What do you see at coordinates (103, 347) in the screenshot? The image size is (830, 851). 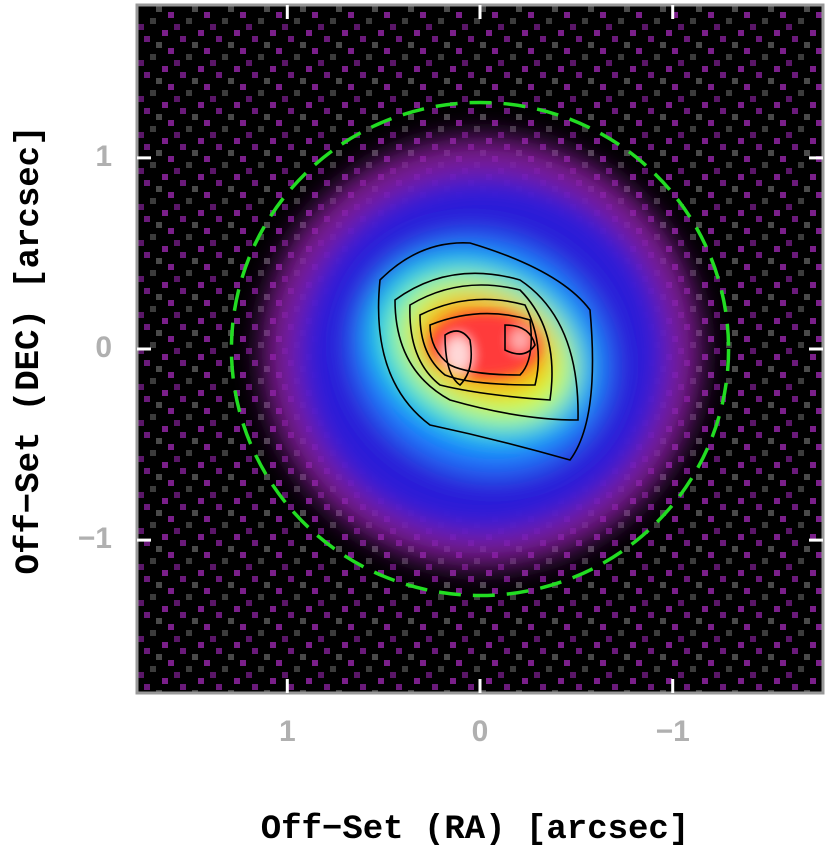 I see `y-tick-label: 0` at bounding box center [103, 347].